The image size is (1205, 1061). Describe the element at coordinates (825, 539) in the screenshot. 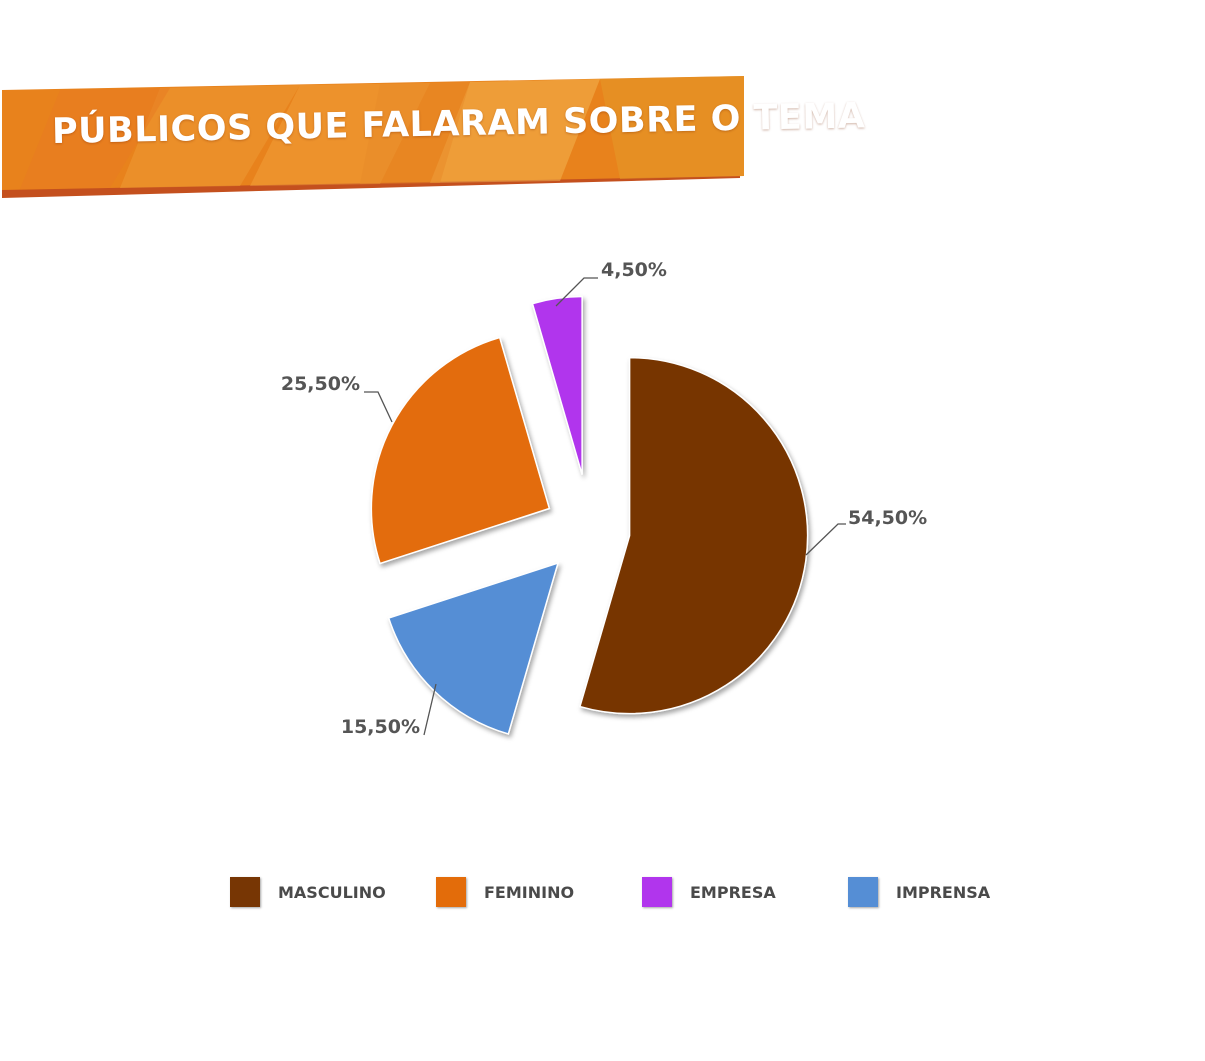

I see `leader-line-masculino` at that location.